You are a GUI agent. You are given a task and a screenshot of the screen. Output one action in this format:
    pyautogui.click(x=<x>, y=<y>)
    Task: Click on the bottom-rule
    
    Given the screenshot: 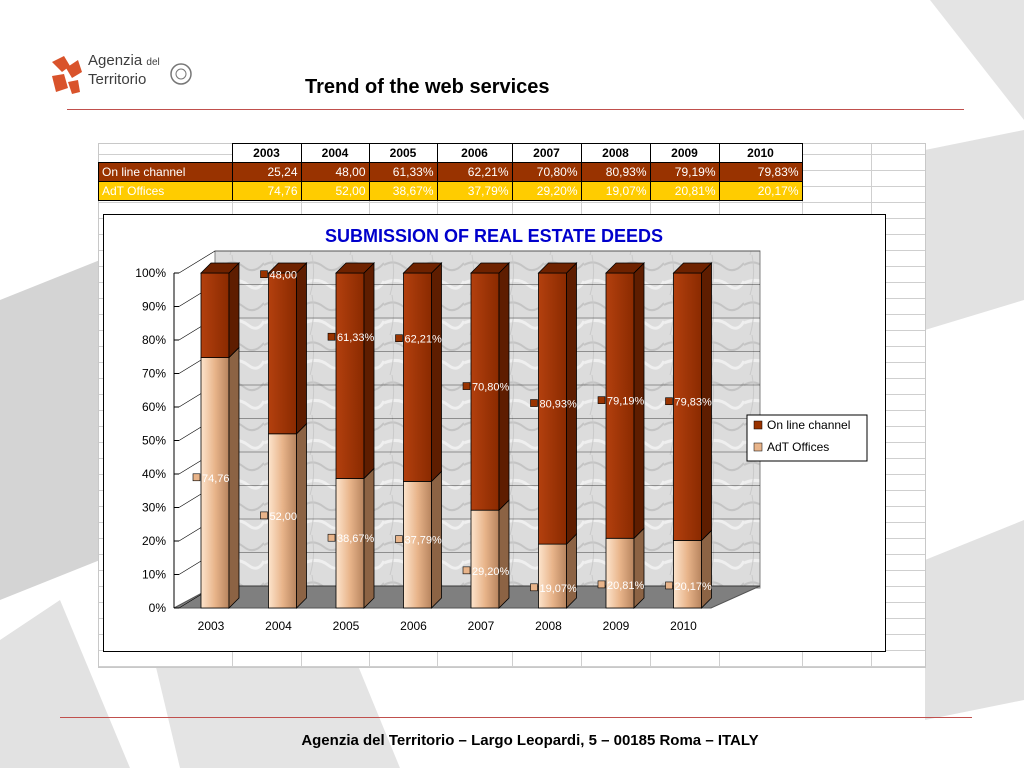 What is the action you would take?
    pyautogui.click(x=516, y=717)
    